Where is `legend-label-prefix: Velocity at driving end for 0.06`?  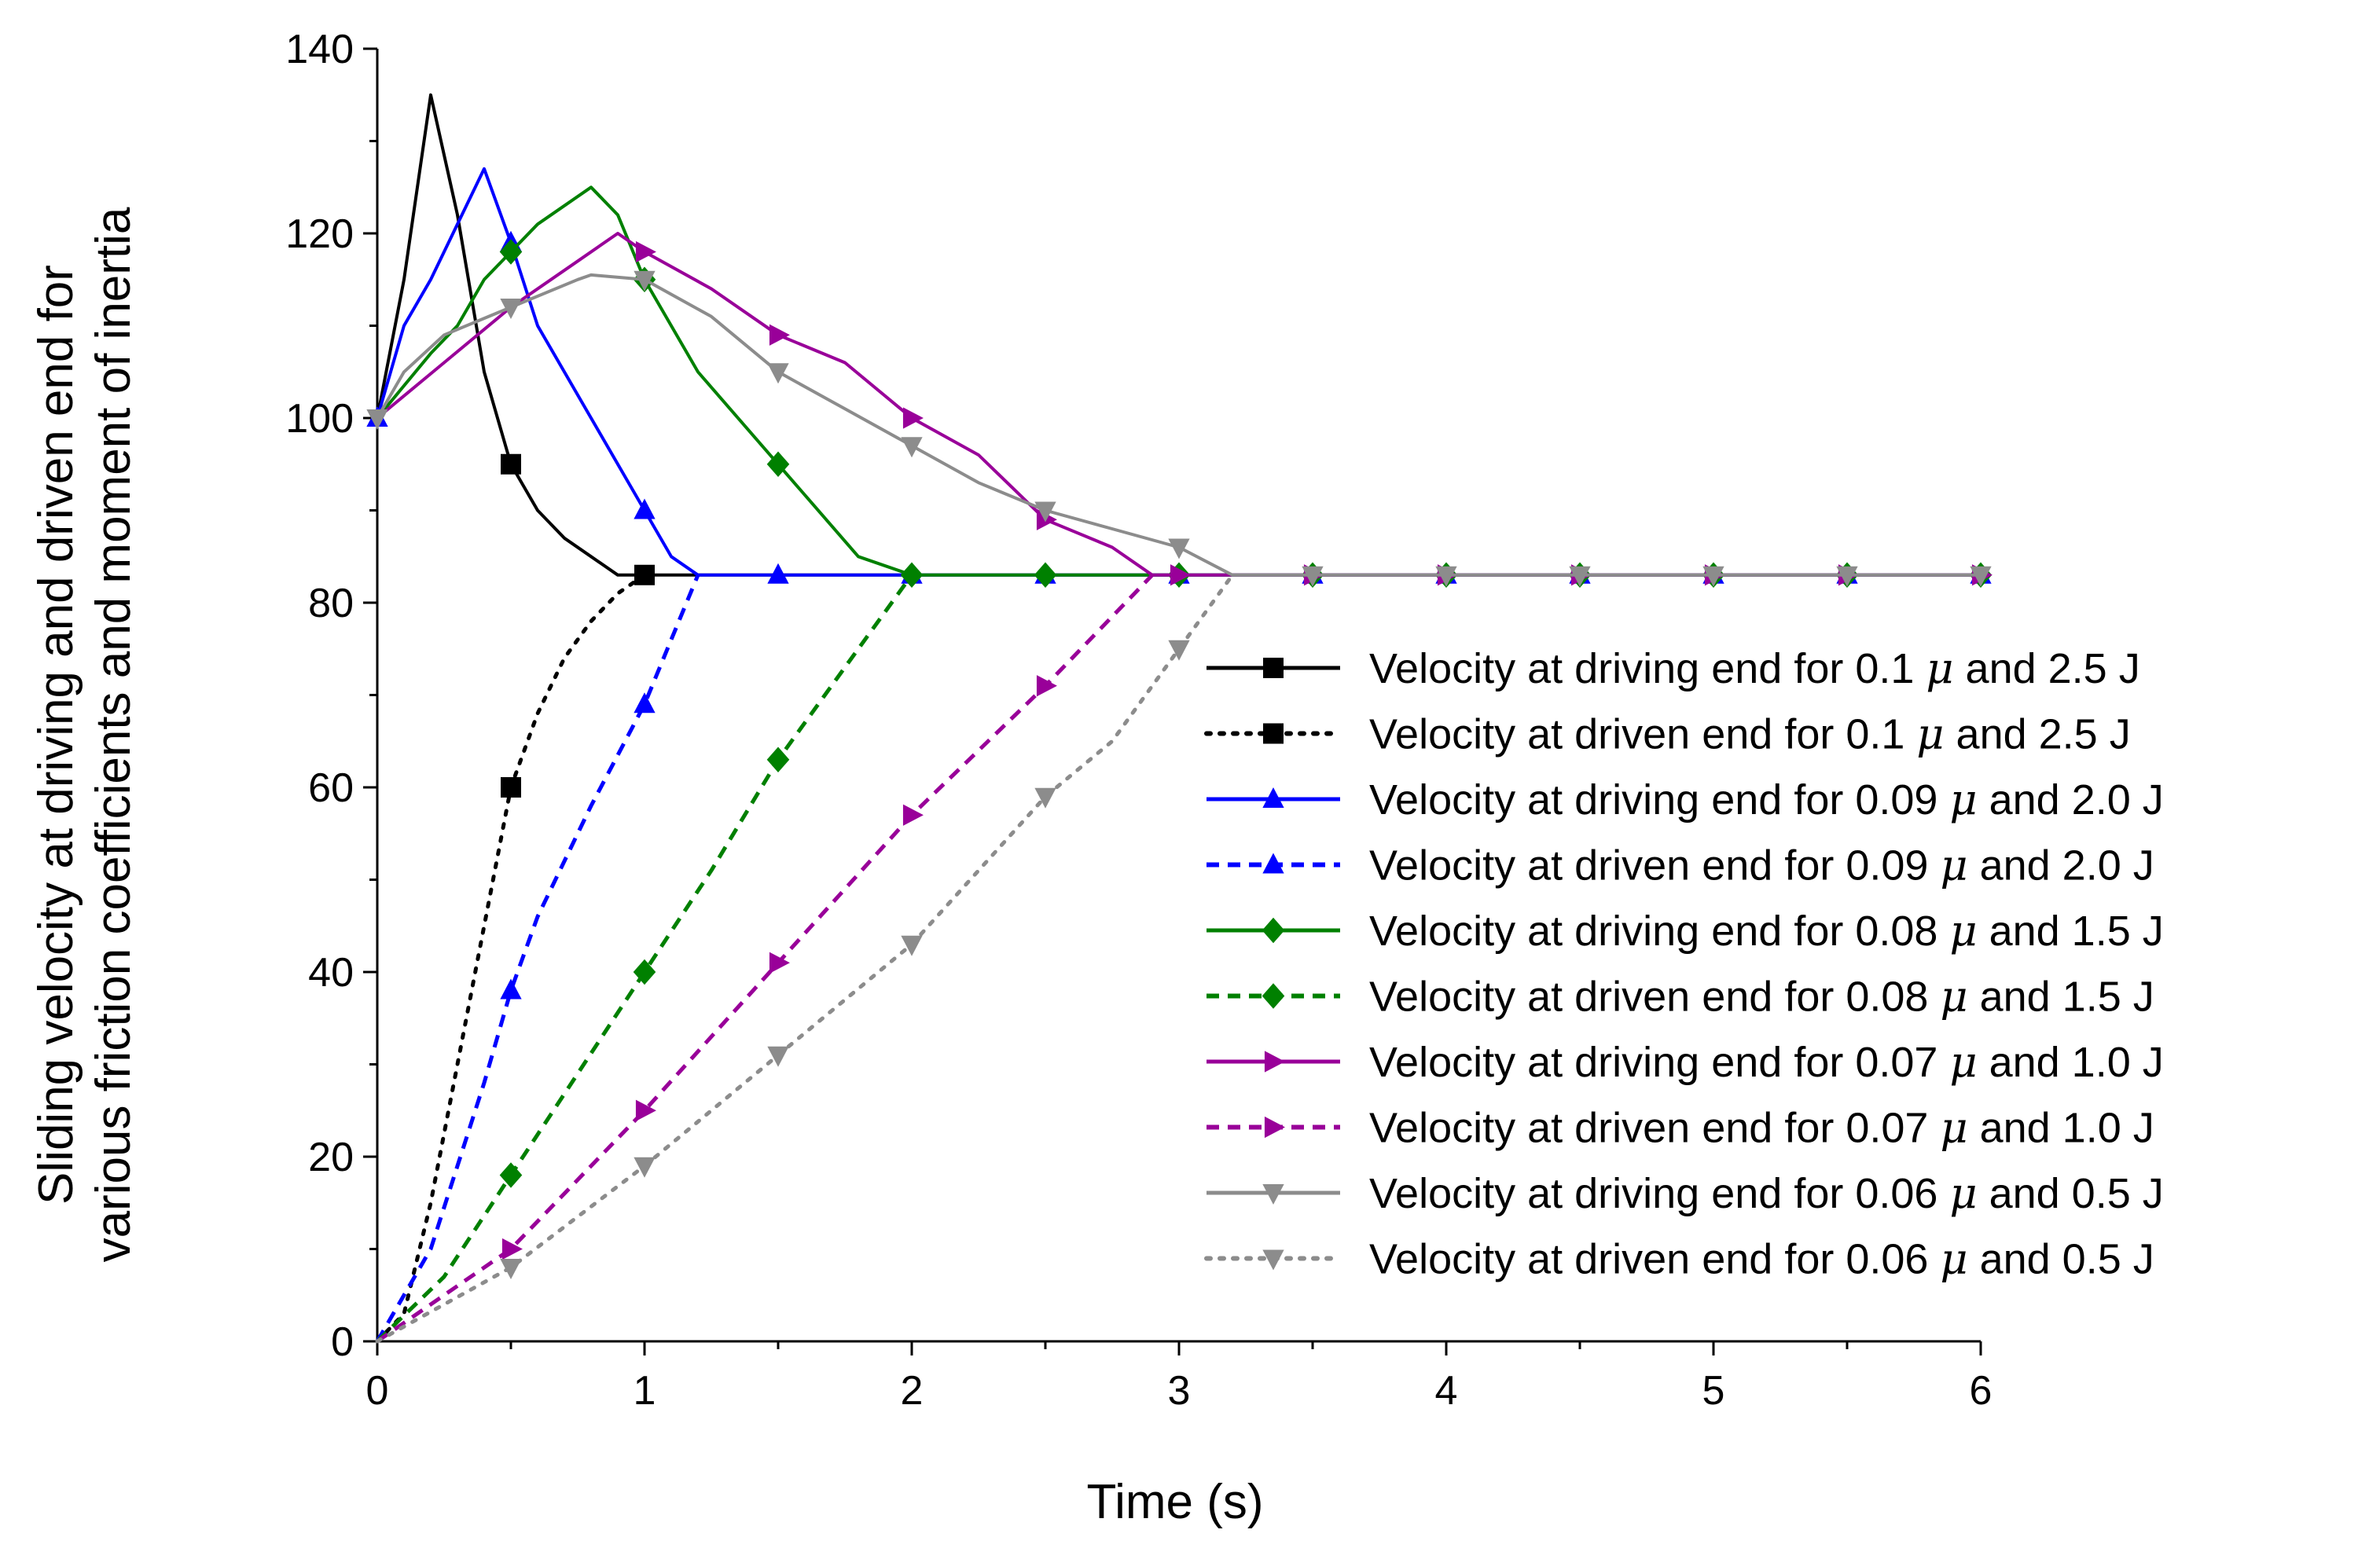 legend-label-prefix: Velocity at driving end for 0.06 is located at coordinates (1659, 1193).